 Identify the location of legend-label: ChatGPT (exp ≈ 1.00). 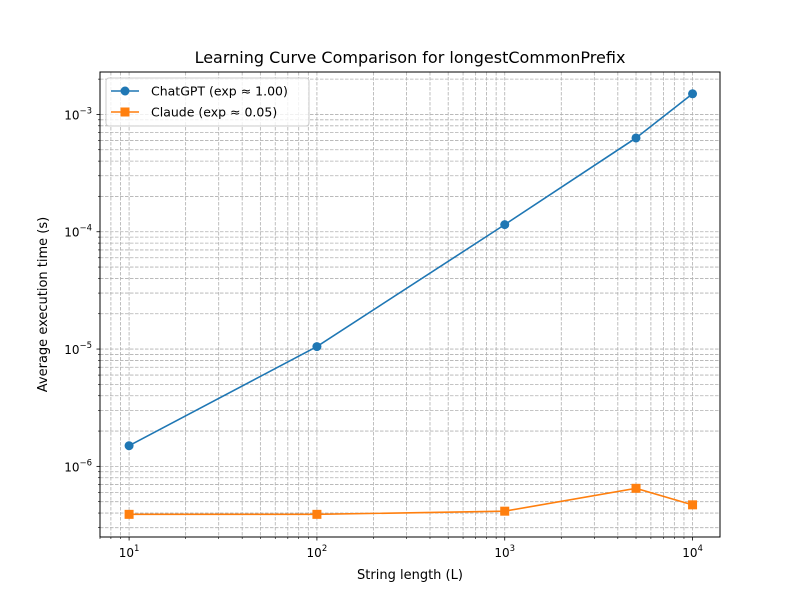
(219, 91).